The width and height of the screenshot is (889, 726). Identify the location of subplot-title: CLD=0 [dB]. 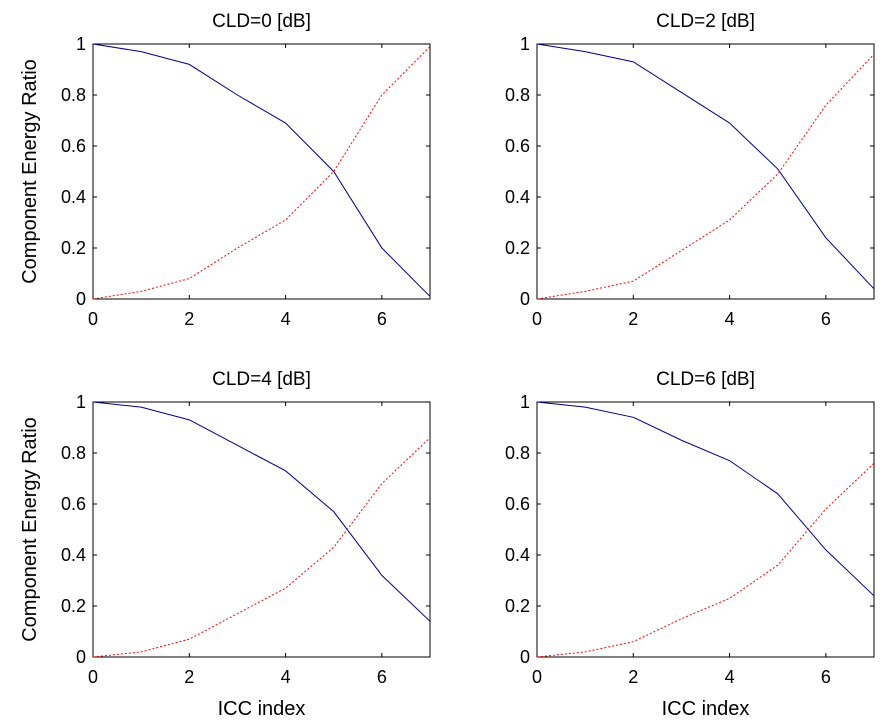
(261, 21).